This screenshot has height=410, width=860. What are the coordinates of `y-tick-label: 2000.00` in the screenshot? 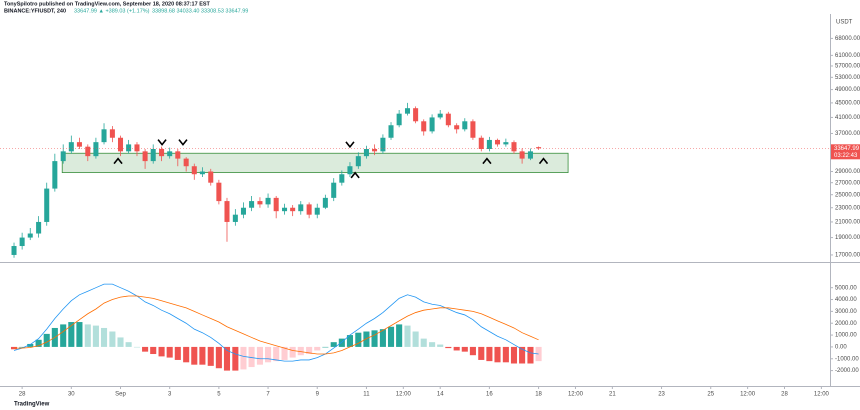 It's located at (846, 324).